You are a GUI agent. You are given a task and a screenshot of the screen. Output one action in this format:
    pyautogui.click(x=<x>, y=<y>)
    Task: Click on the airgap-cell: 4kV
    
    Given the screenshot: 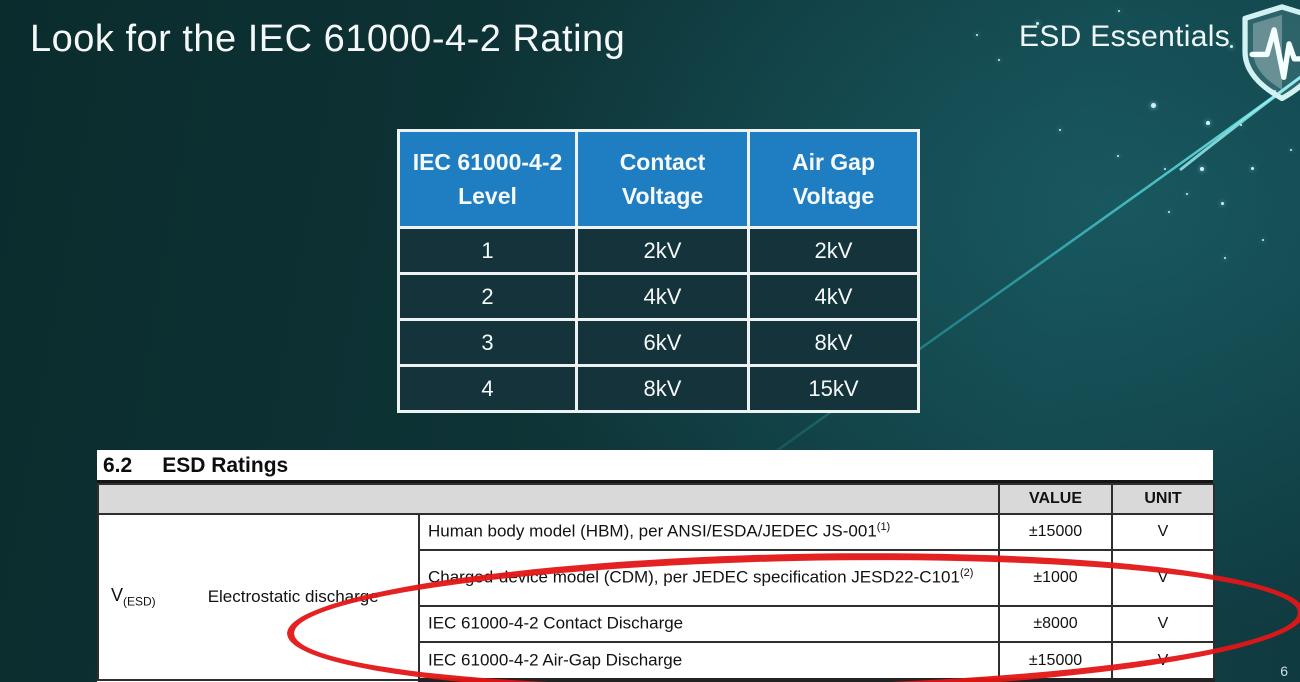 What is the action you would take?
    pyautogui.click(x=833, y=296)
    